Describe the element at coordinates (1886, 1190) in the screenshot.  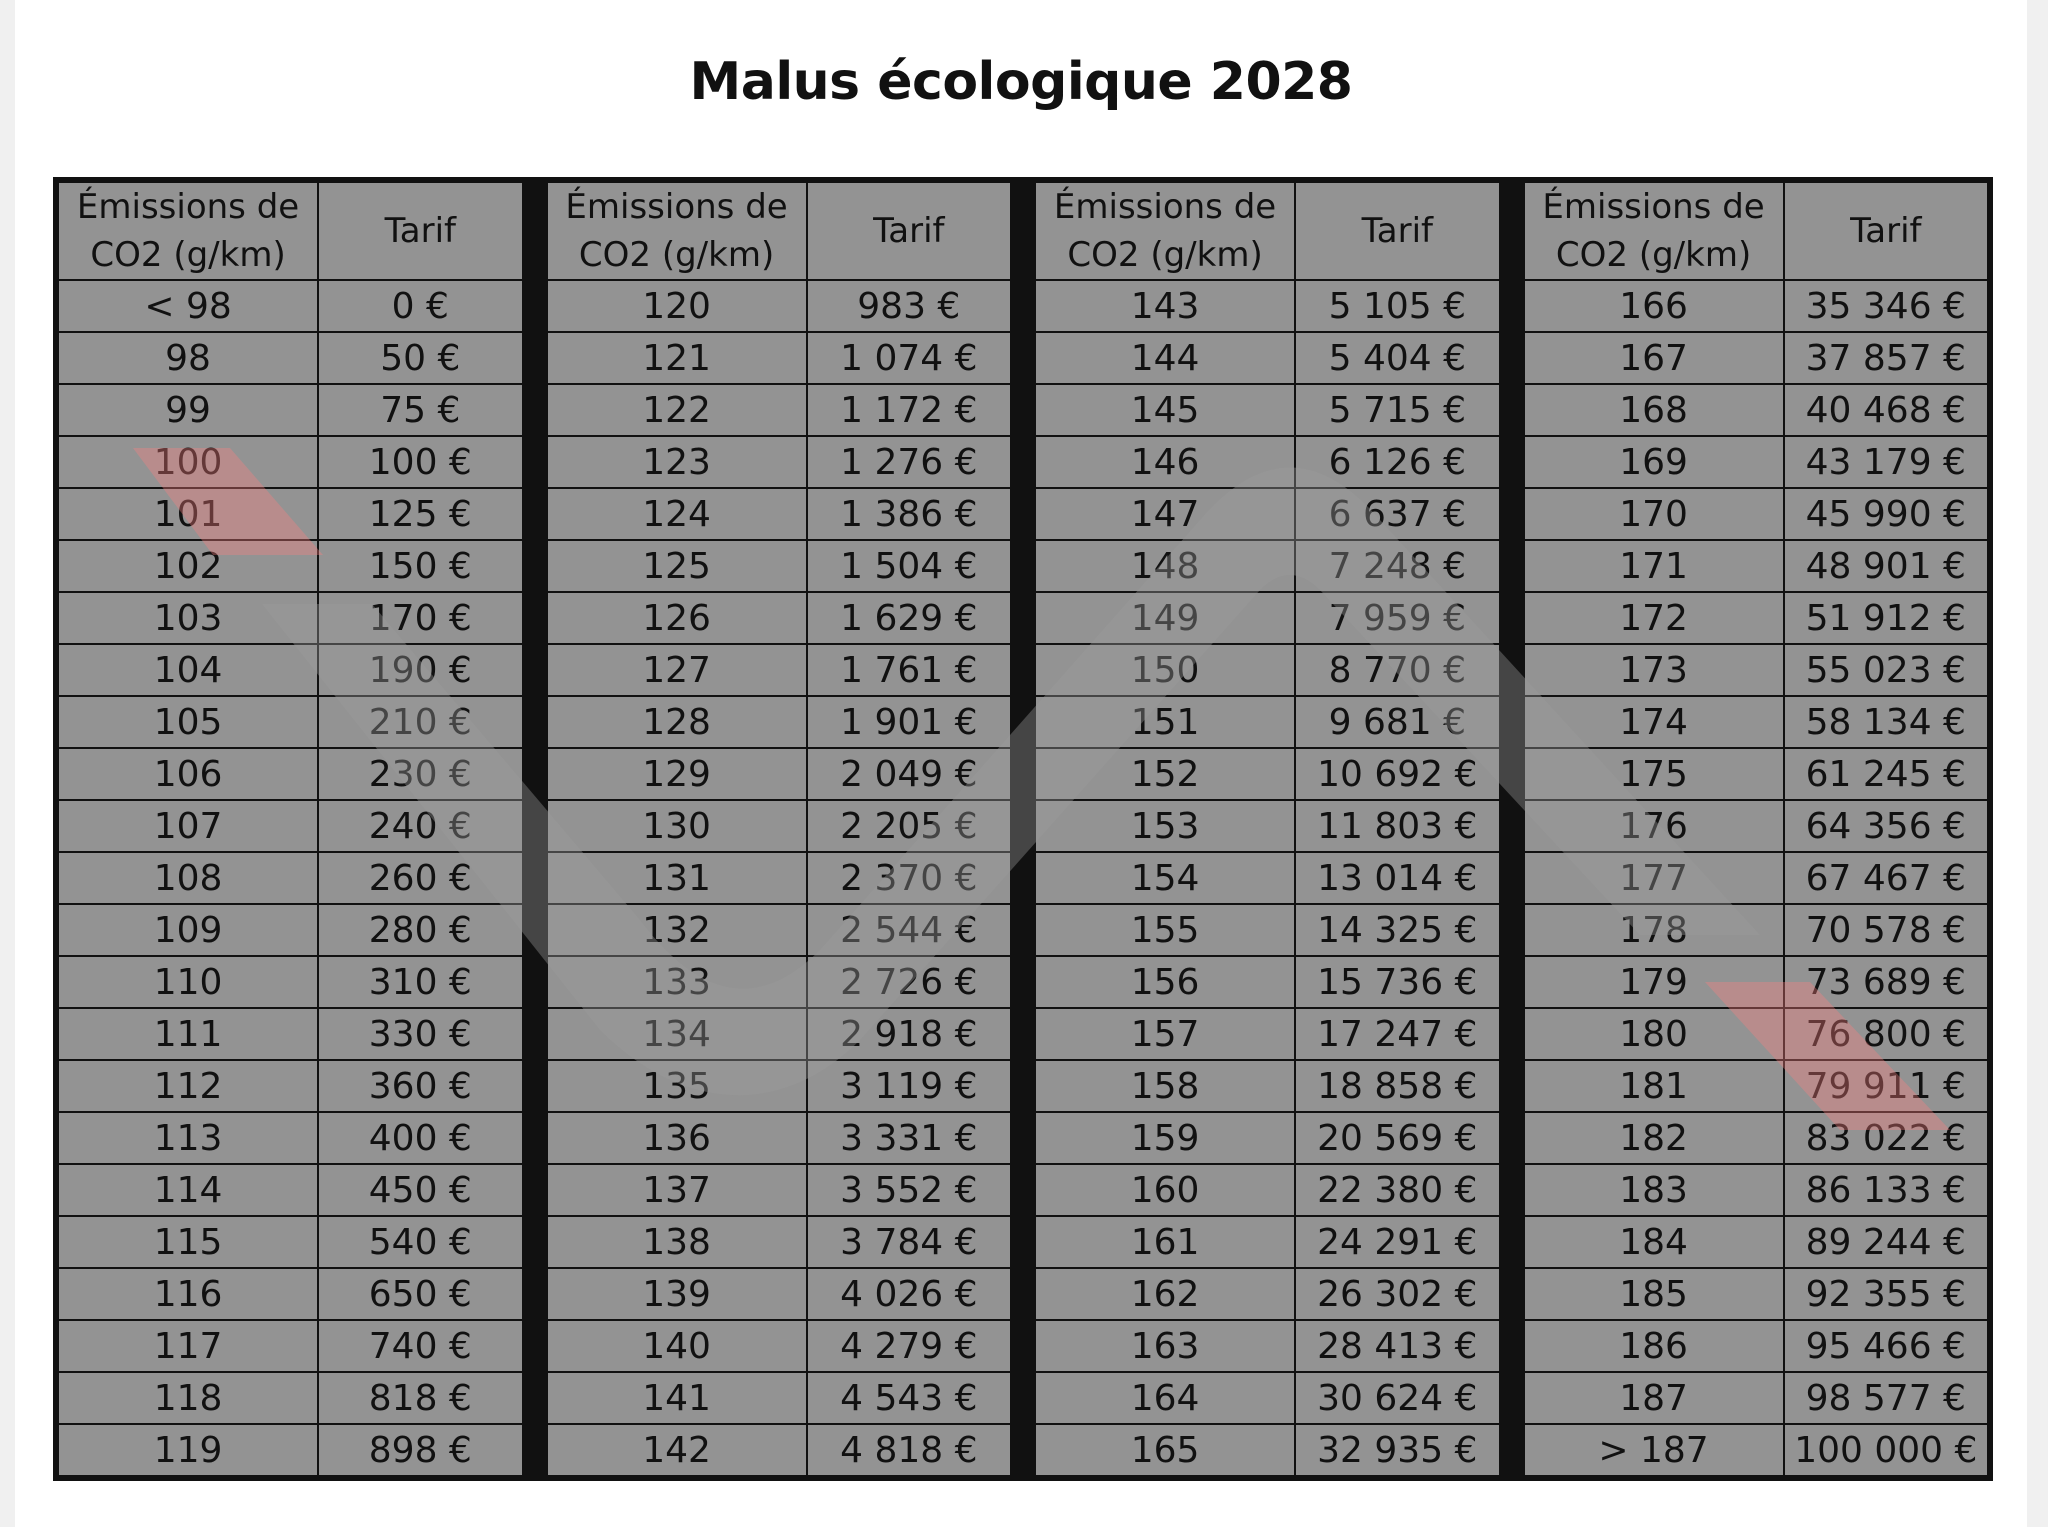
I see `tarif-cell: 86 133 €` at that location.